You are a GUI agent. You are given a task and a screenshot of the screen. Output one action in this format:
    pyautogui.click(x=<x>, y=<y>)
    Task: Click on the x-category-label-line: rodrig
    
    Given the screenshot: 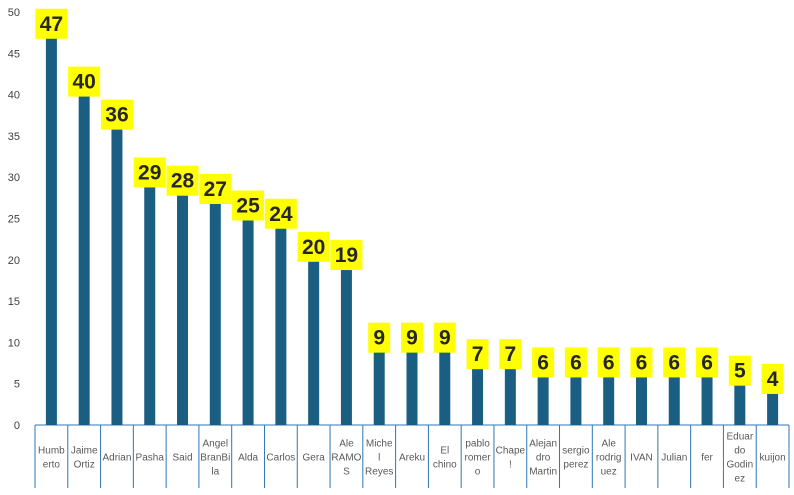 What is the action you would take?
    pyautogui.click(x=609, y=458)
    